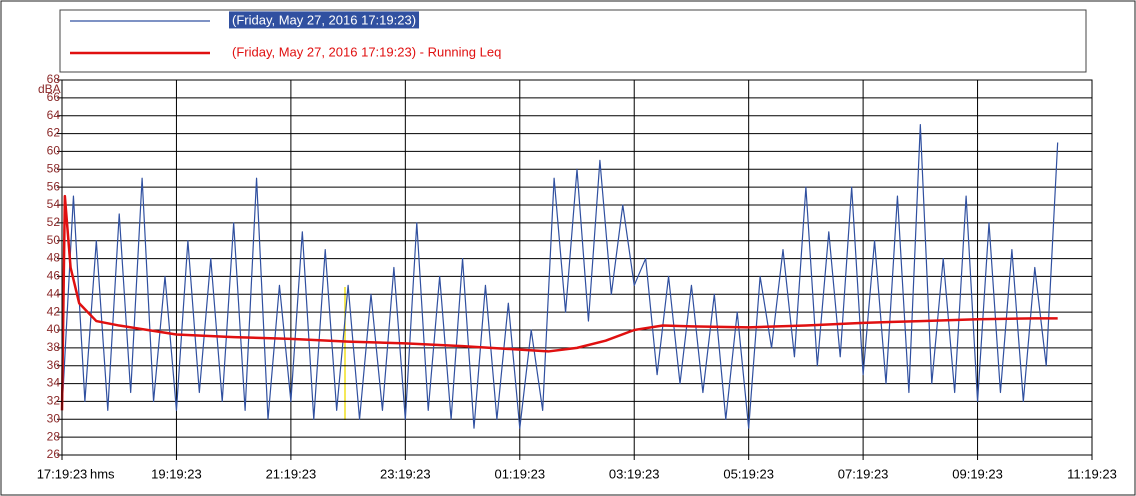  What do you see at coordinates (54, 168) in the screenshot?
I see `y-tick-label: 58` at bounding box center [54, 168].